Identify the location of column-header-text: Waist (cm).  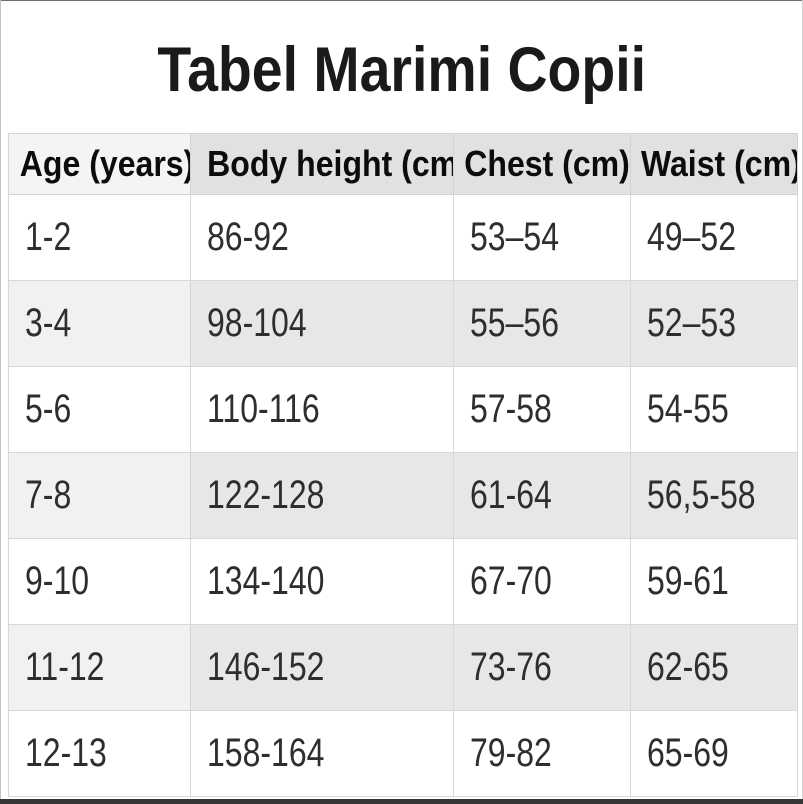
(719, 163).